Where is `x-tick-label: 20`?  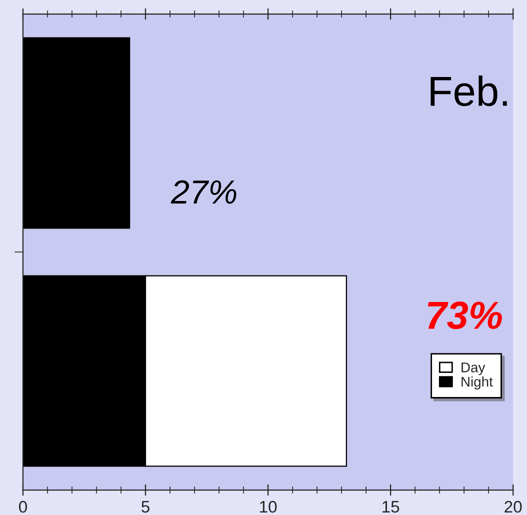 x-tick-label: 20 is located at coordinates (513, 506).